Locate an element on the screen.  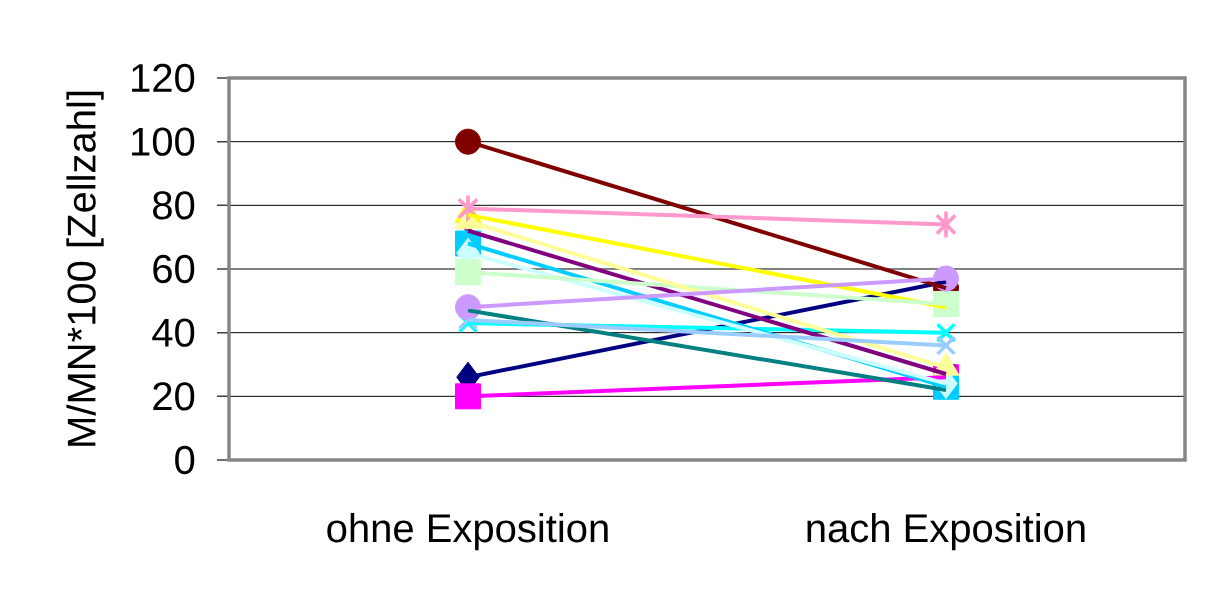
y-tick-label: 40 is located at coordinates (173, 332).